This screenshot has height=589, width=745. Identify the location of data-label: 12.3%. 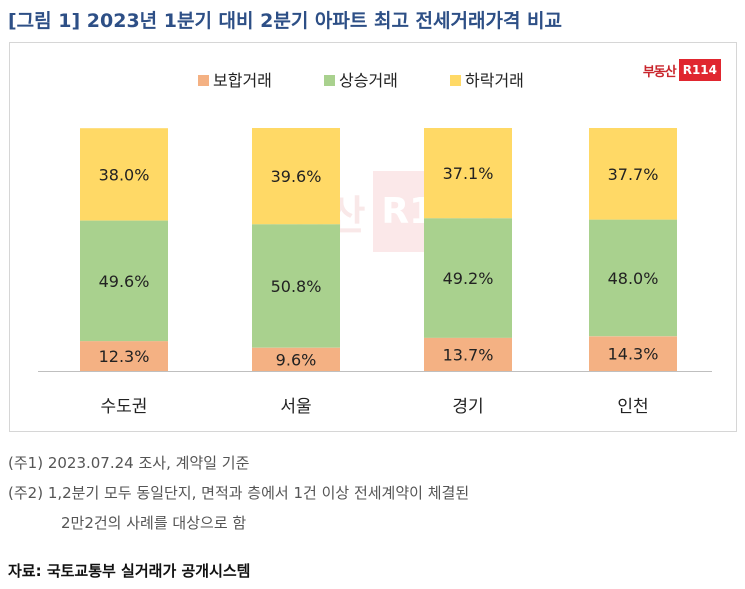
(124, 356).